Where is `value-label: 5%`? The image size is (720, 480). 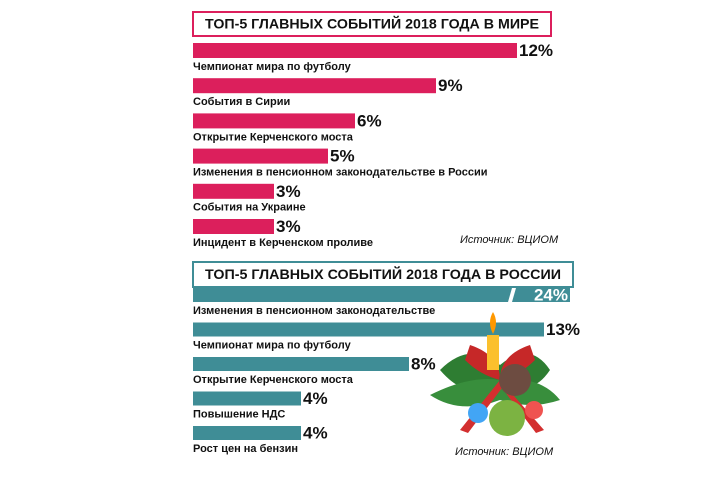 value-label: 5% is located at coordinates (342, 156).